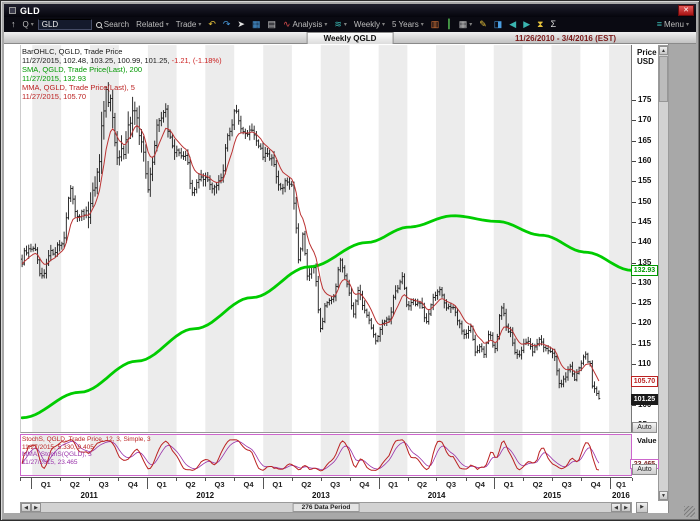 The height and width of the screenshot is (521, 700). Describe the element at coordinates (350, 38) in the screenshot. I see `chart-title-tab: Weekly QGLD` at that location.